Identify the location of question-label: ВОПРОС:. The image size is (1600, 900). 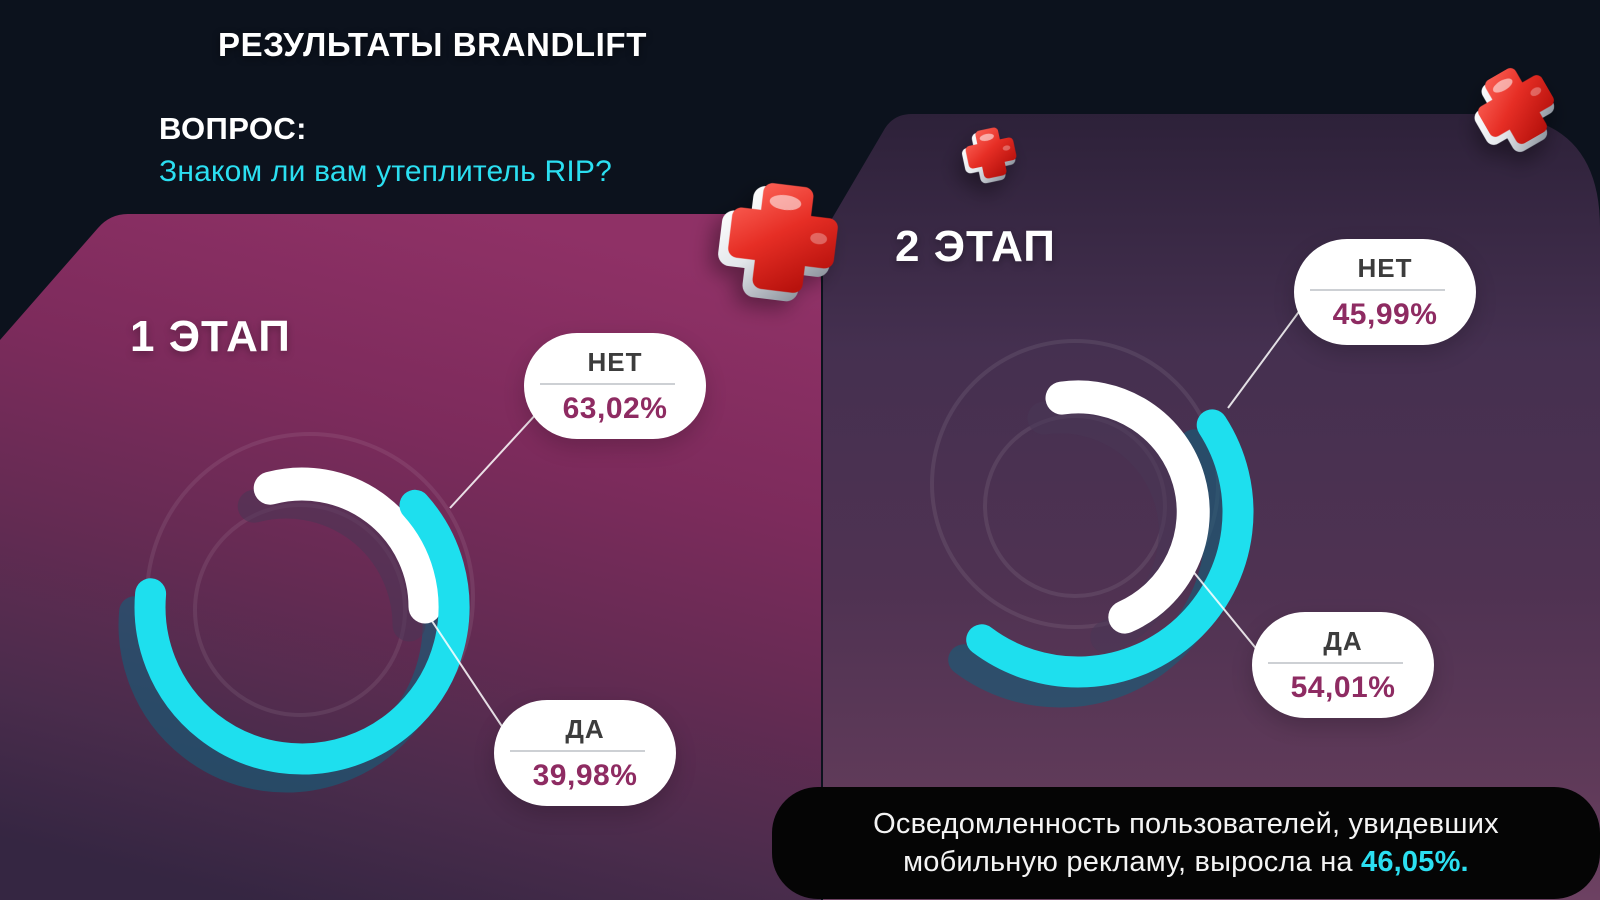
(233, 128).